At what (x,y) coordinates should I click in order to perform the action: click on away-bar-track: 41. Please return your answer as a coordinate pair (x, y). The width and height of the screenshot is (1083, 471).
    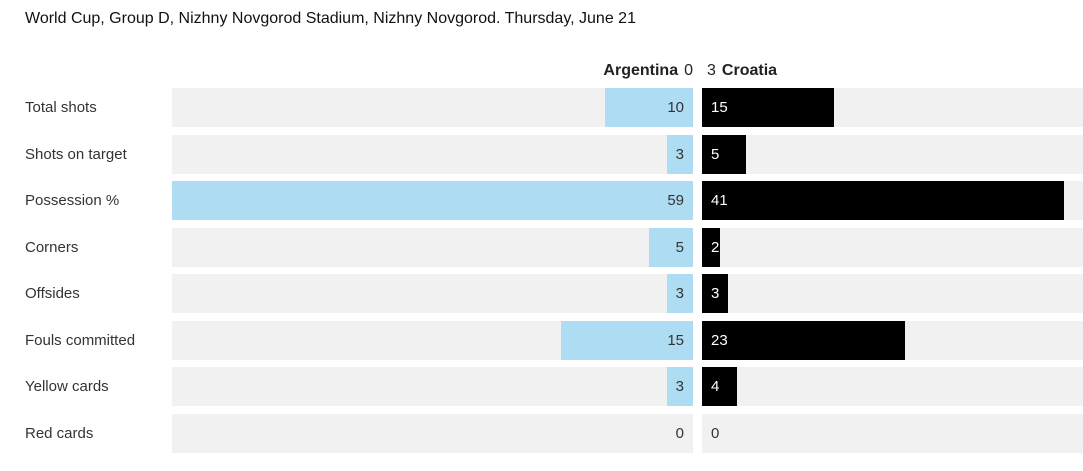
    Looking at the image, I should click on (892, 200).